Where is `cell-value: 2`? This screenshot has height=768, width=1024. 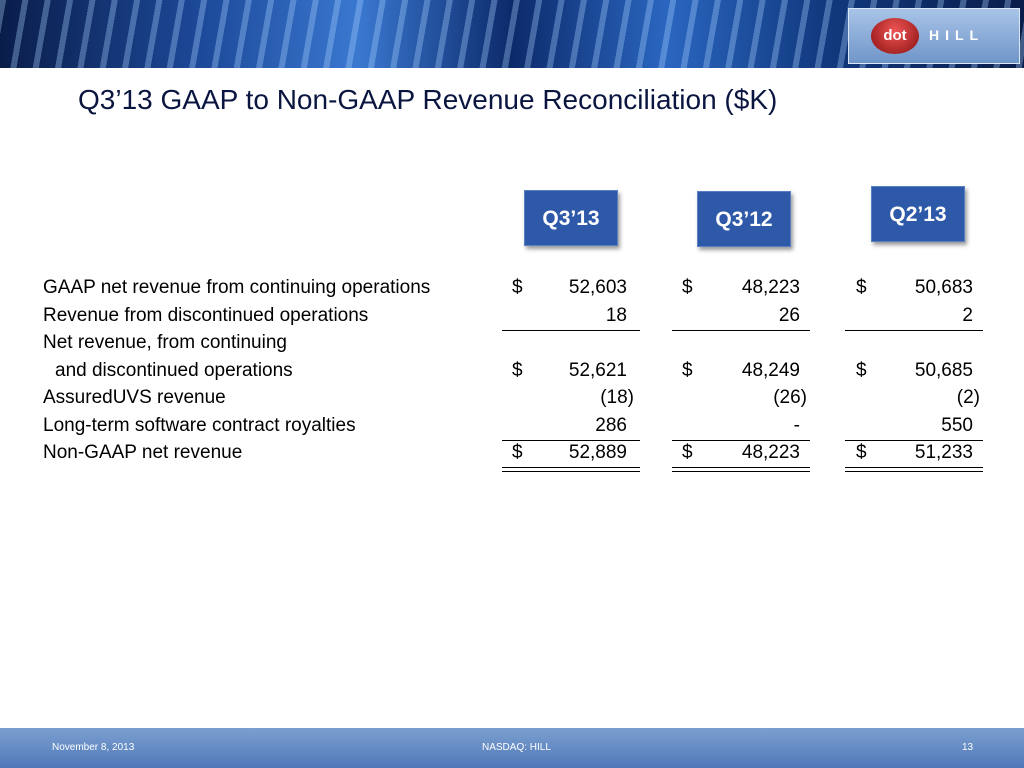
cell-value: 2 is located at coordinates (967, 315).